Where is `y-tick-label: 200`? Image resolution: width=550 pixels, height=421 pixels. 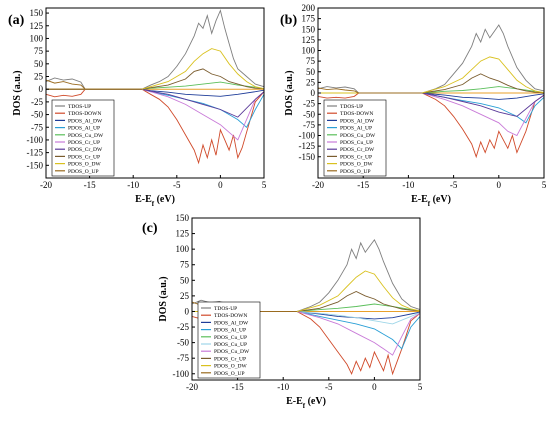
y-tick-label: 200 is located at coordinates (309, 8).